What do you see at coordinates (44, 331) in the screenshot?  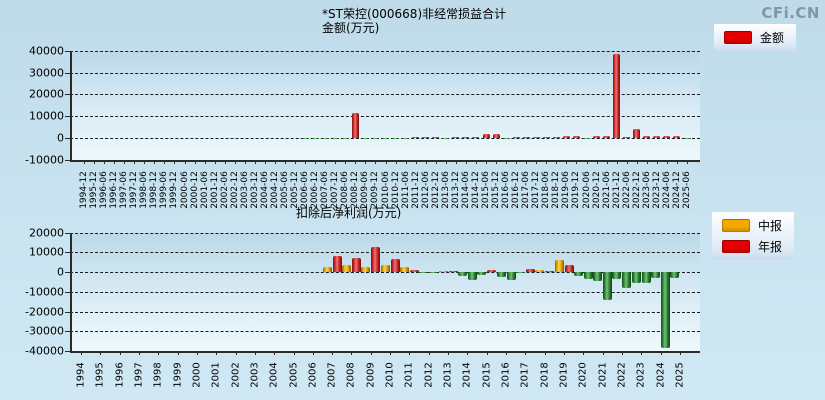 I see `y-tick-label: -30000` at bounding box center [44, 331].